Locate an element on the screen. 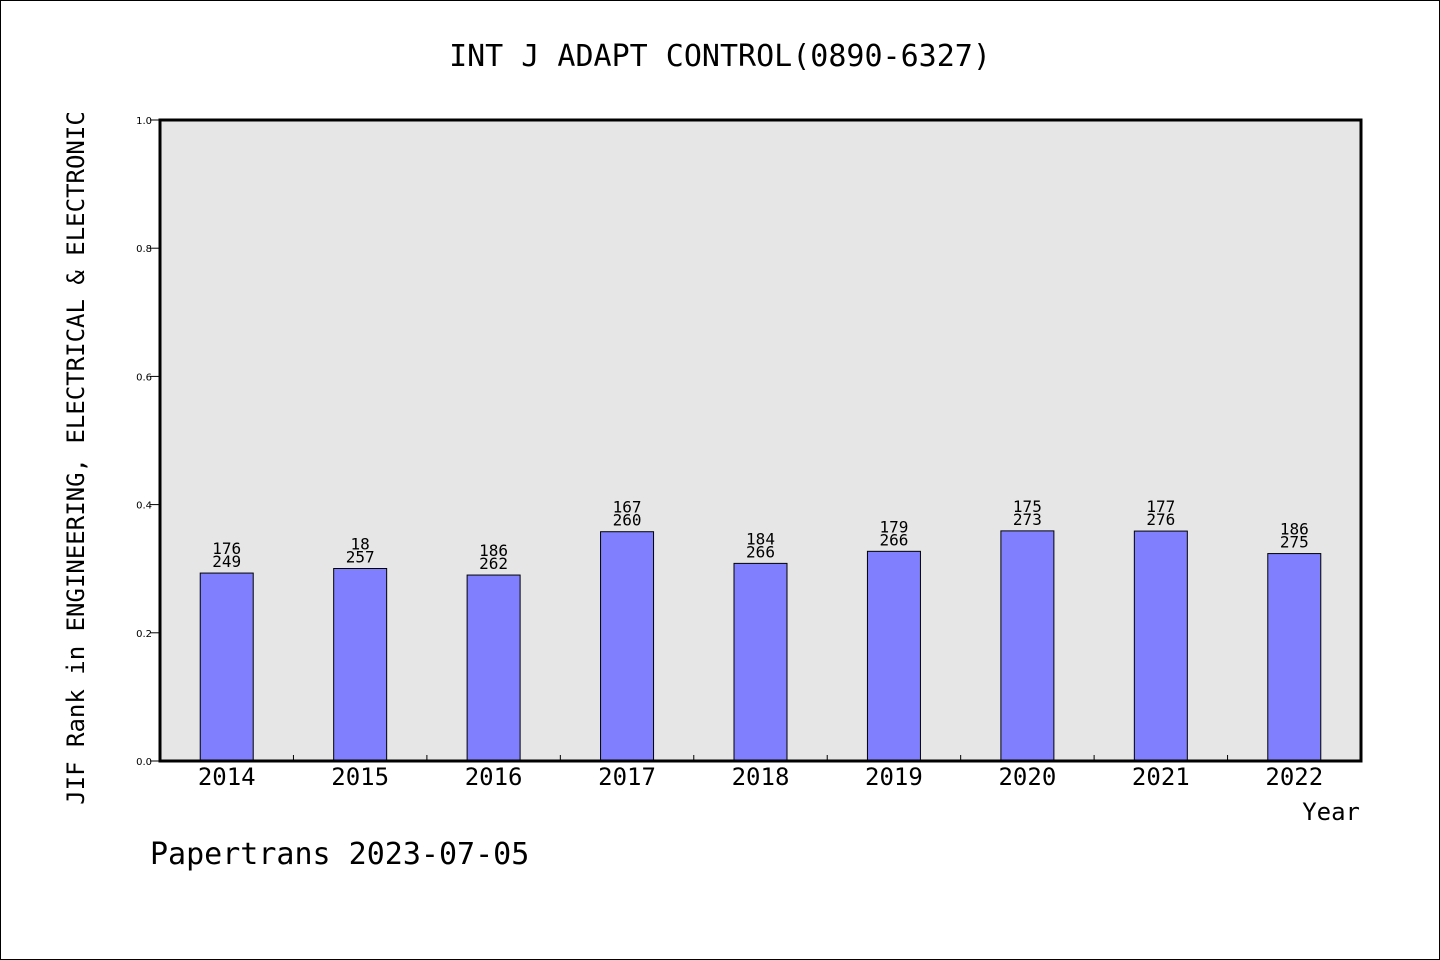 Image resolution: width=1440 pixels, height=960 pixels. y-tick-label: 1.0 is located at coordinates (144, 121).